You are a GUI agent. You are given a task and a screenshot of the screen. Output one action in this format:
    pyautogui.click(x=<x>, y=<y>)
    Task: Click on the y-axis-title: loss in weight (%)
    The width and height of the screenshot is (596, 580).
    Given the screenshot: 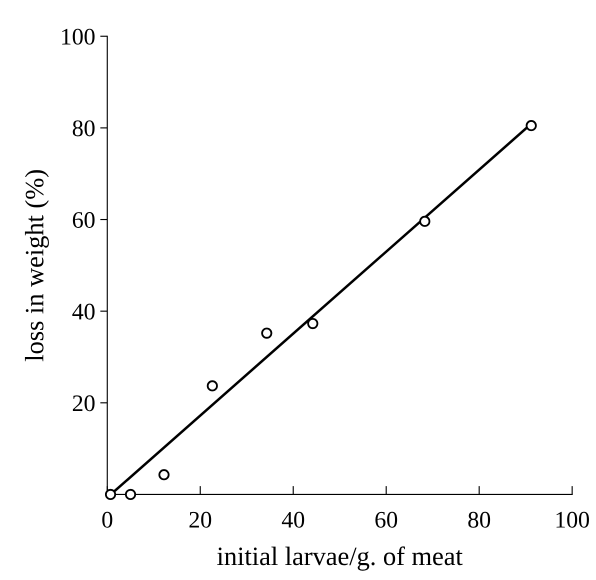 What is the action you would take?
    pyautogui.click(x=36, y=266)
    